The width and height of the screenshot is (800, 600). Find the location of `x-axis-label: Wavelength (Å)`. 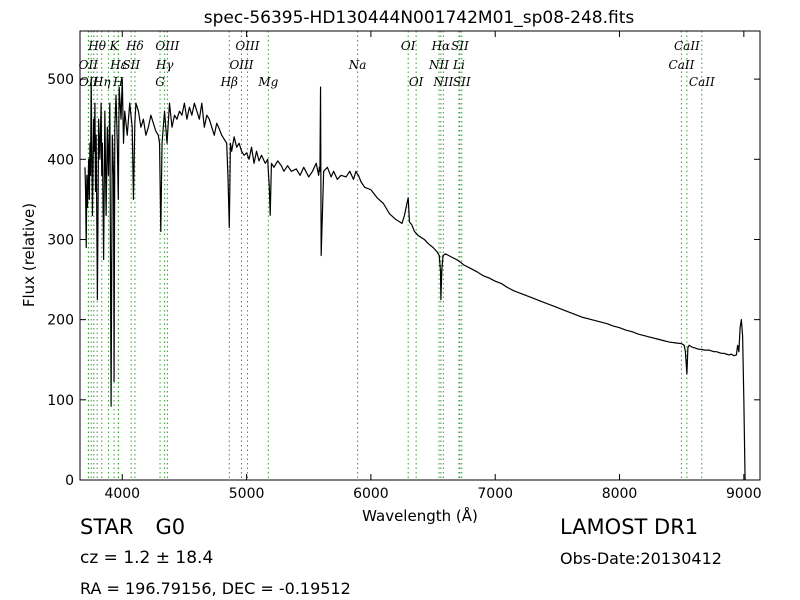

x-axis-label: Wavelength (Å) is located at coordinates (420, 515).